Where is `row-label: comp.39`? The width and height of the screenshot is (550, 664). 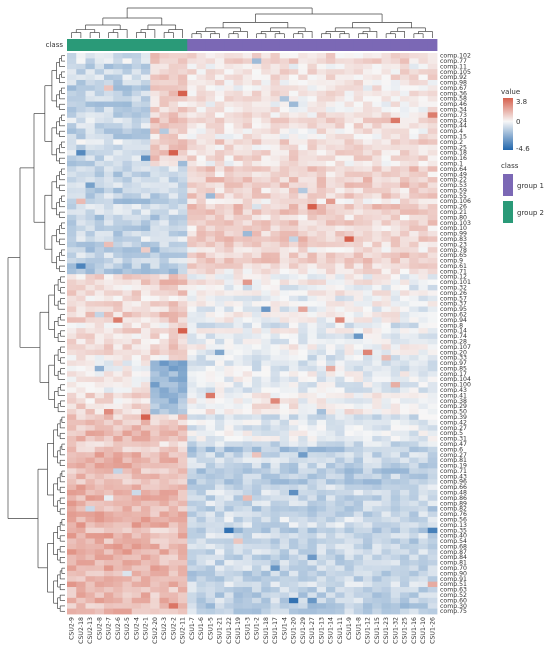
row-label: comp.39 is located at coordinates (453, 417).